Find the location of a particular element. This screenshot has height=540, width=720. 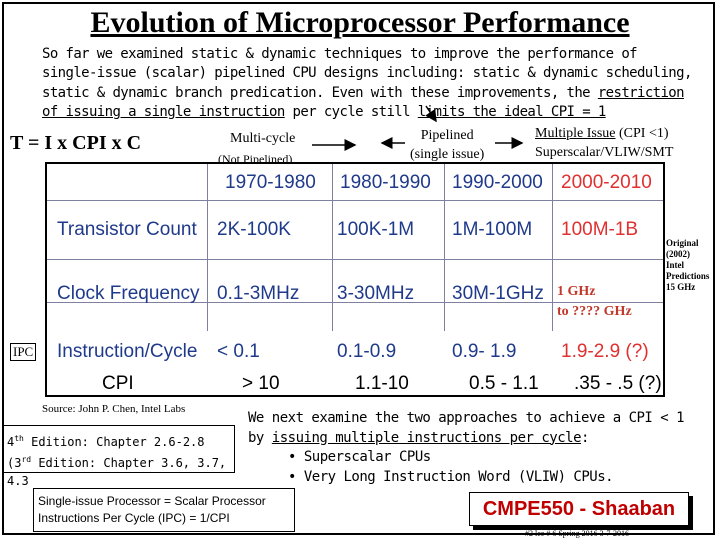

note-intel: Intel is located at coordinates (675, 265).